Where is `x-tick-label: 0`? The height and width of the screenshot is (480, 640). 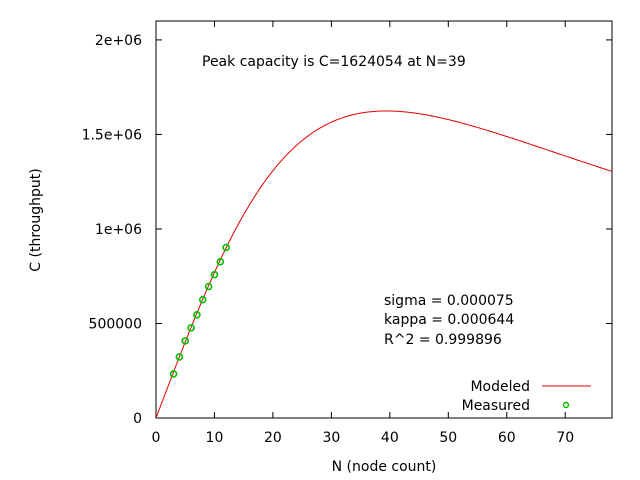 x-tick-label: 0 is located at coordinates (156, 438).